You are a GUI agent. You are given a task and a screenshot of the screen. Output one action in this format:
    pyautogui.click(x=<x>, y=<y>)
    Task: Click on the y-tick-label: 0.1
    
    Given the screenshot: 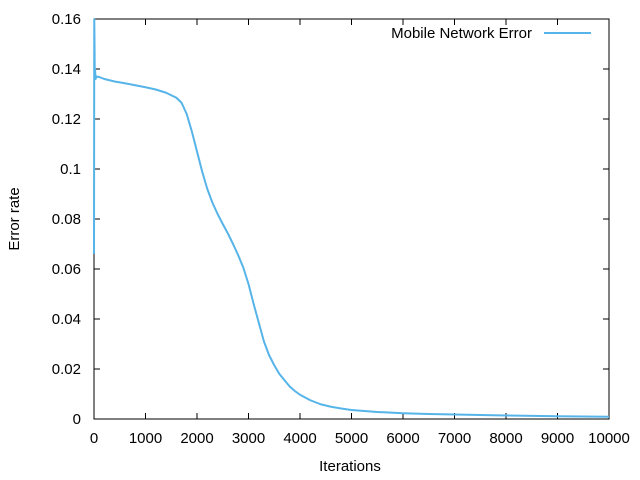 What is the action you would take?
    pyautogui.click(x=70, y=169)
    